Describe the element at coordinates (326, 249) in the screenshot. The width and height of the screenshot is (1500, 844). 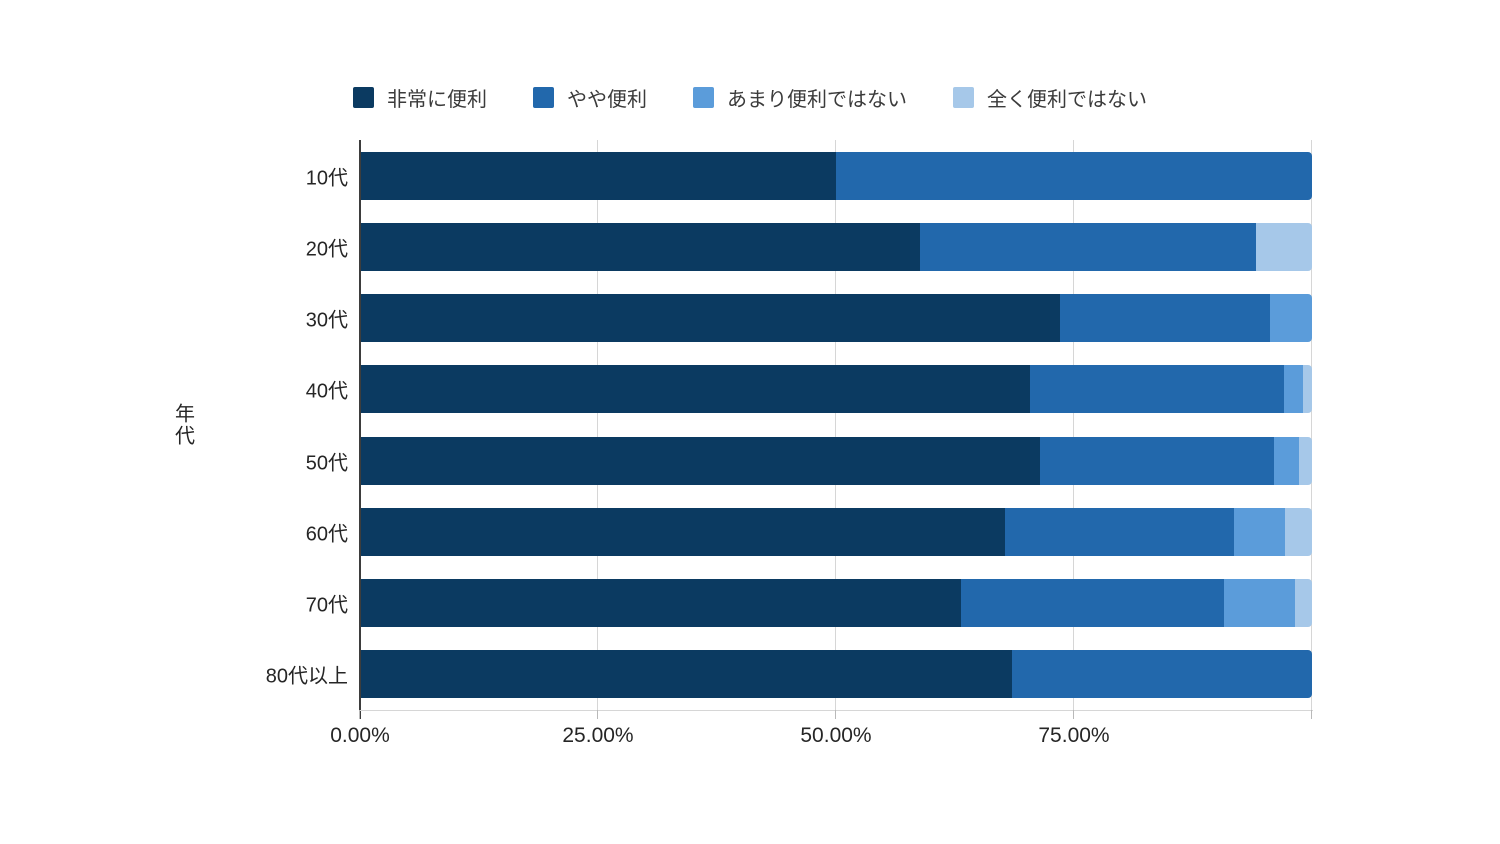
I see `y-category-label: 20代` at that location.